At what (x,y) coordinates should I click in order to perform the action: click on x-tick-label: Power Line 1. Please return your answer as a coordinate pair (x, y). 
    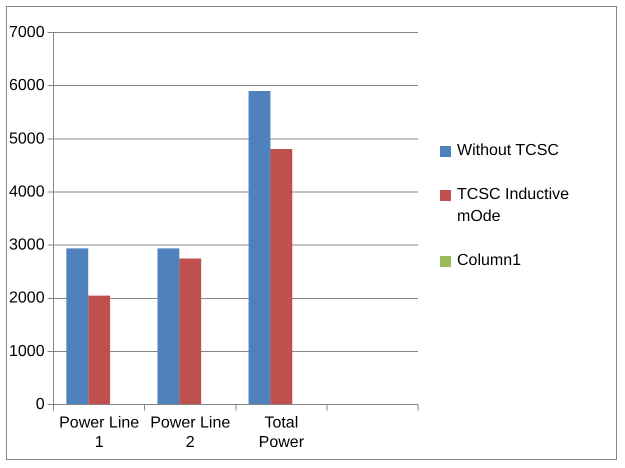
    Looking at the image, I should click on (99, 432).